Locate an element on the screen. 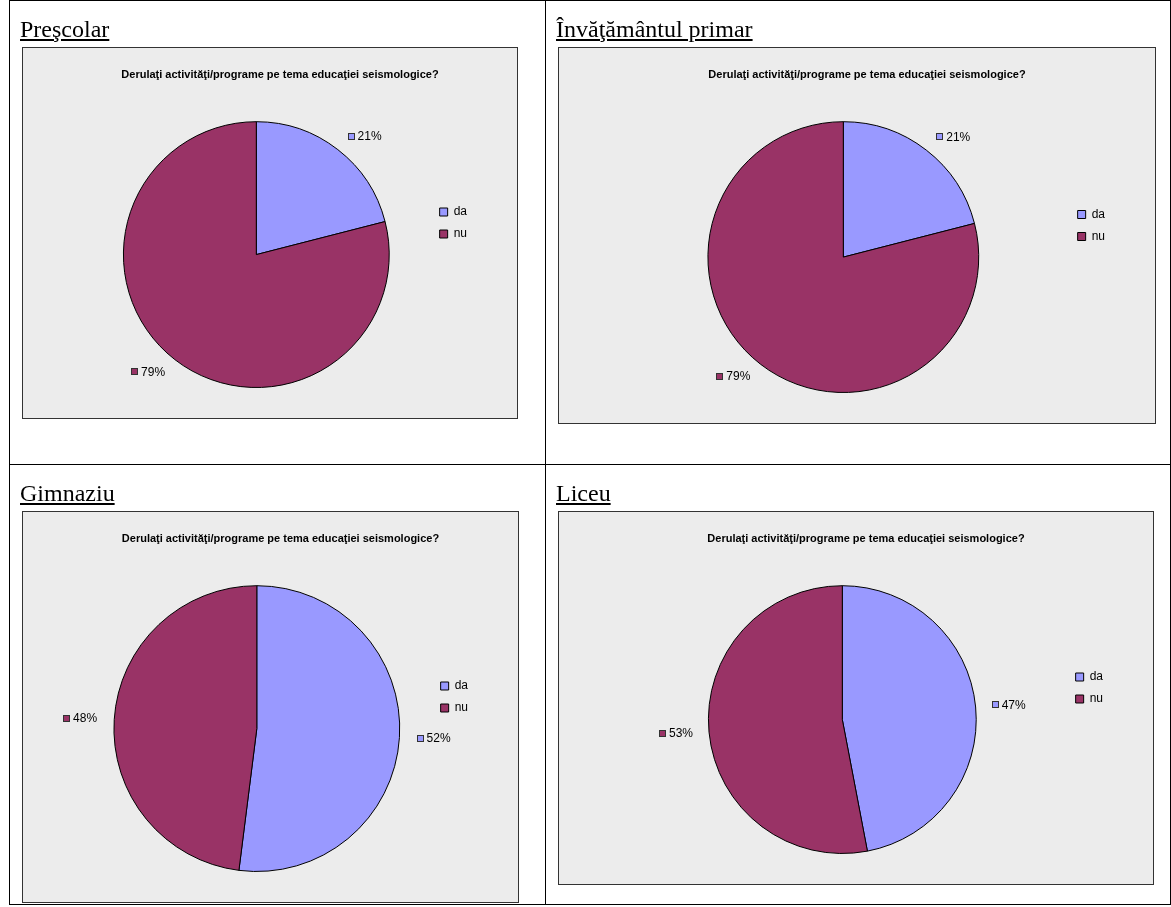 This screenshot has width=1171, height=907. data-label: 48% is located at coordinates (85, 717).